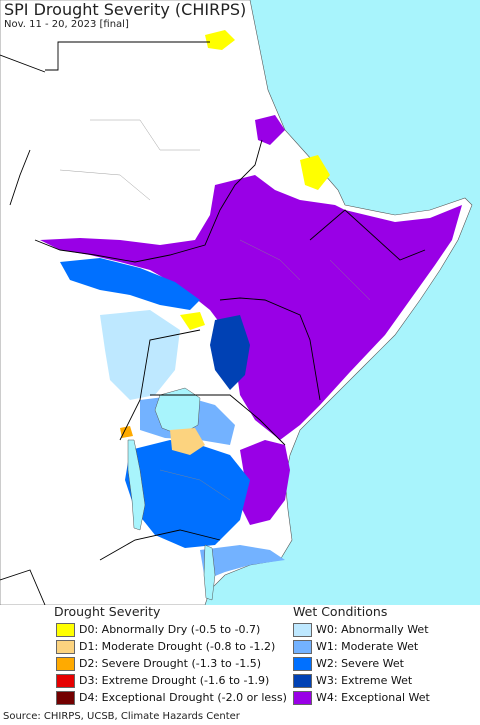 Image resolution: width=480 pixels, height=725 pixels. I want to click on legend-item-w0: W0: Abnormally Wet, so click(361, 629).